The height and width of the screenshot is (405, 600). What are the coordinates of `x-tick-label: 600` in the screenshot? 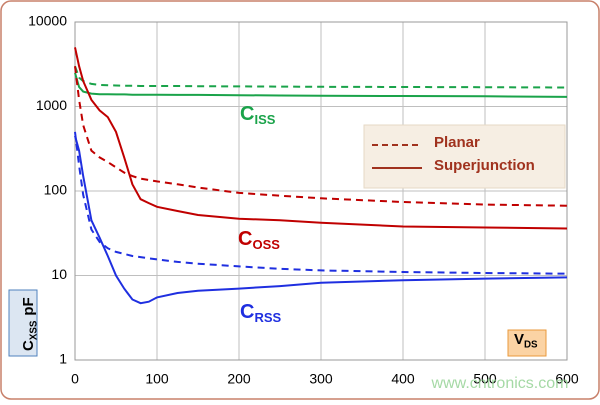 It's located at (567, 379).